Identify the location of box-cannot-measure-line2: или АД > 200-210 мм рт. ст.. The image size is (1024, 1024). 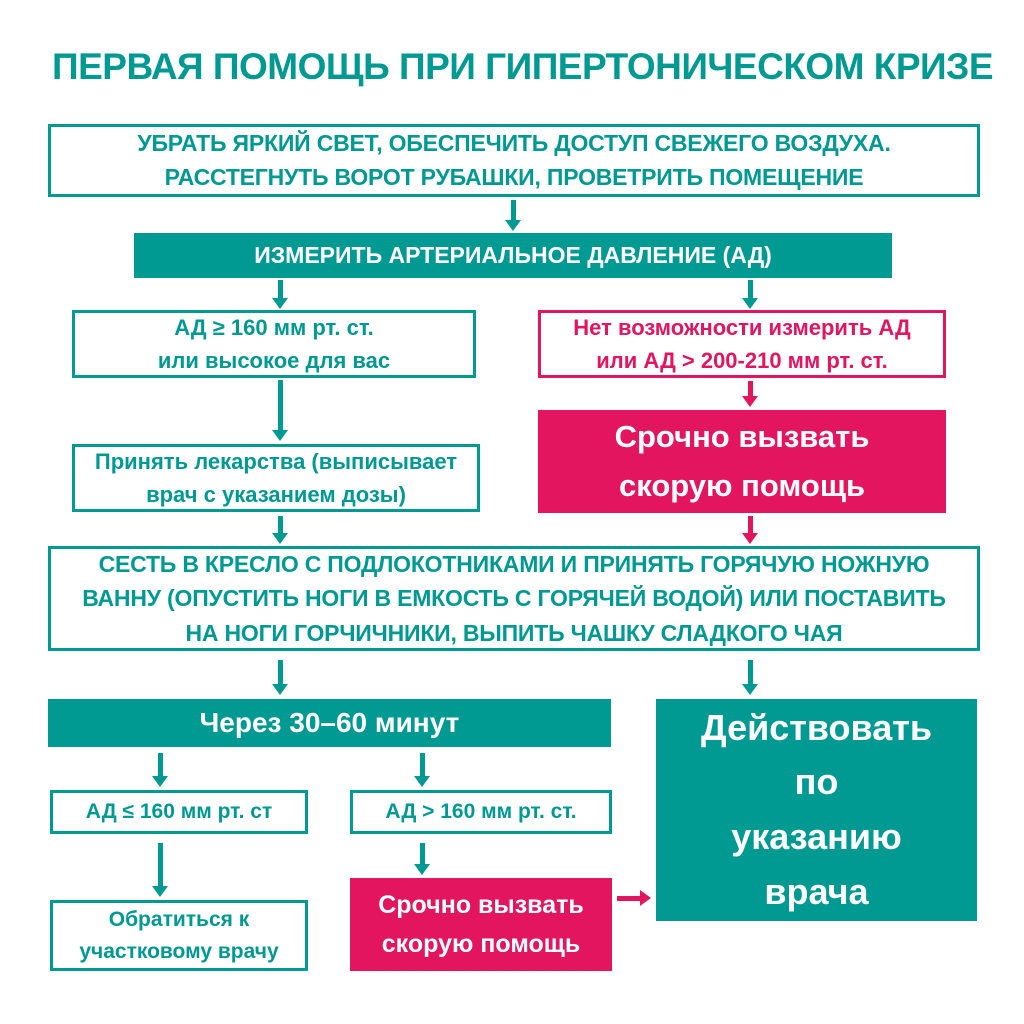
(742, 360).